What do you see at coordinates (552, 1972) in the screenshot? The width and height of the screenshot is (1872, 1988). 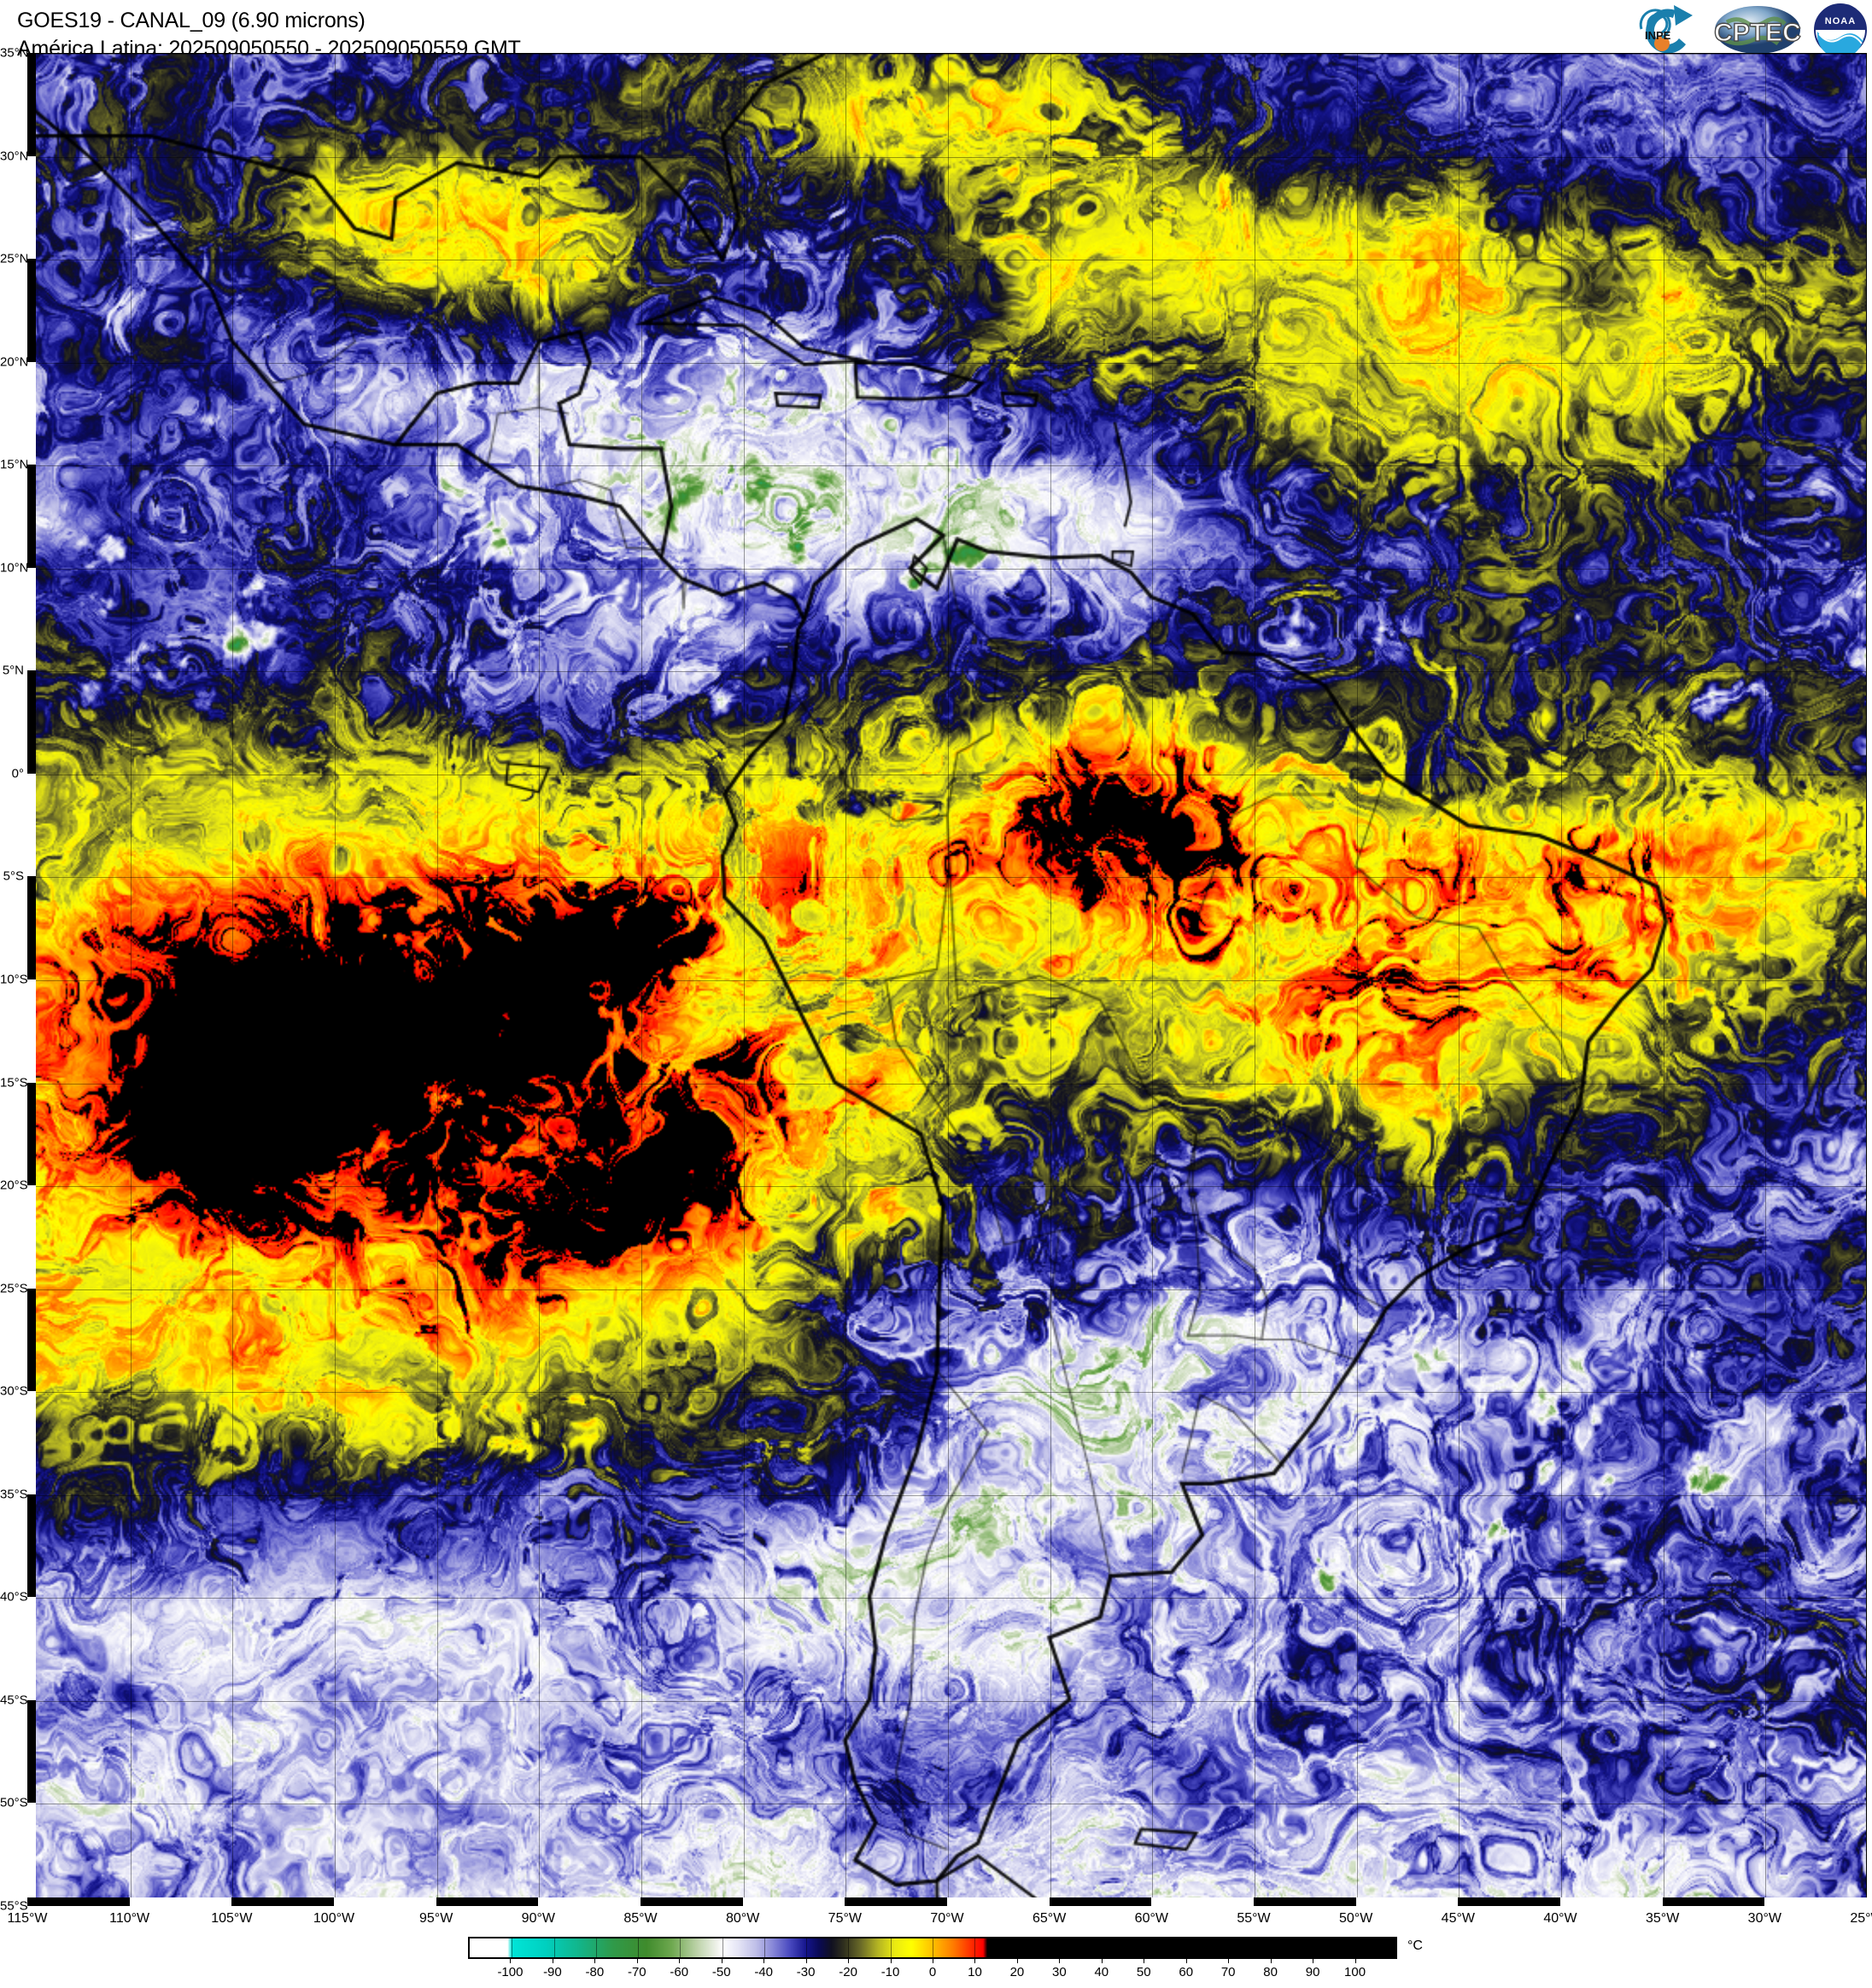 I see `colorbar-tick-label: -90` at bounding box center [552, 1972].